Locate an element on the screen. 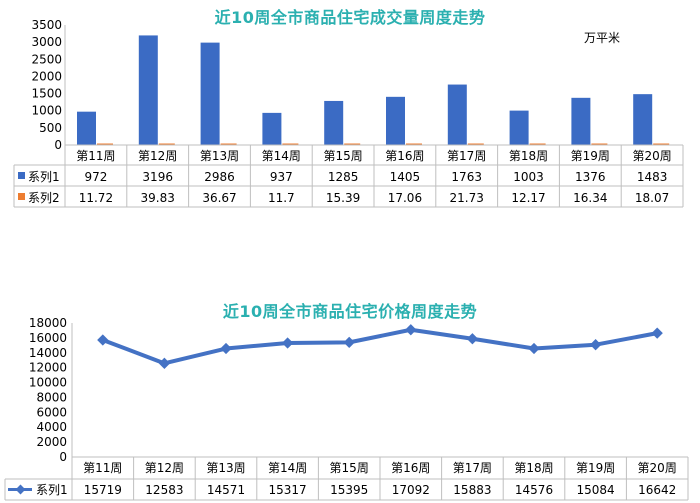 The image size is (700, 503). table-value-series1: 1763 is located at coordinates (466, 177).